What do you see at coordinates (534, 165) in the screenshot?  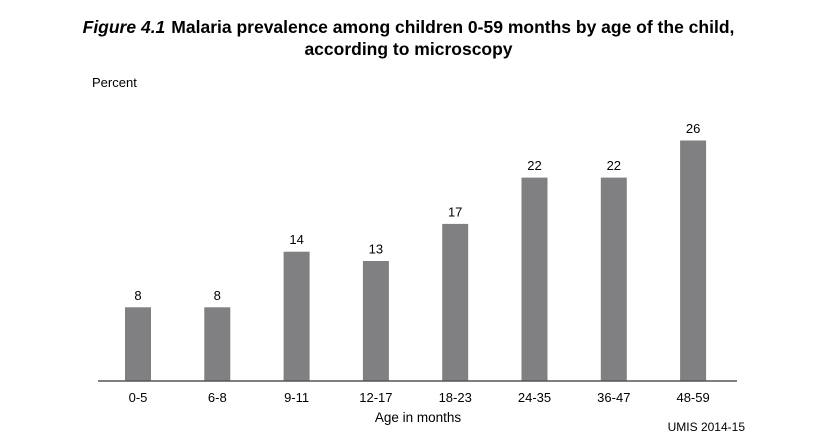 I see `data-label-24-35: 22` at bounding box center [534, 165].